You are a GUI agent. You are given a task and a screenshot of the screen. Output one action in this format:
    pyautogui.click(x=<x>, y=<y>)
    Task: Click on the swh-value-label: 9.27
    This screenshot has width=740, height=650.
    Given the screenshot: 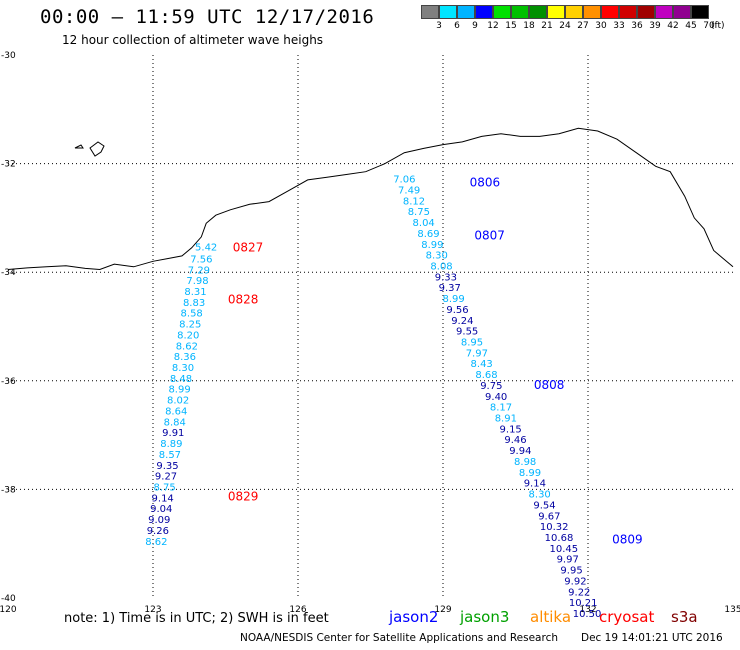 What is the action you would take?
    pyautogui.click(x=166, y=477)
    